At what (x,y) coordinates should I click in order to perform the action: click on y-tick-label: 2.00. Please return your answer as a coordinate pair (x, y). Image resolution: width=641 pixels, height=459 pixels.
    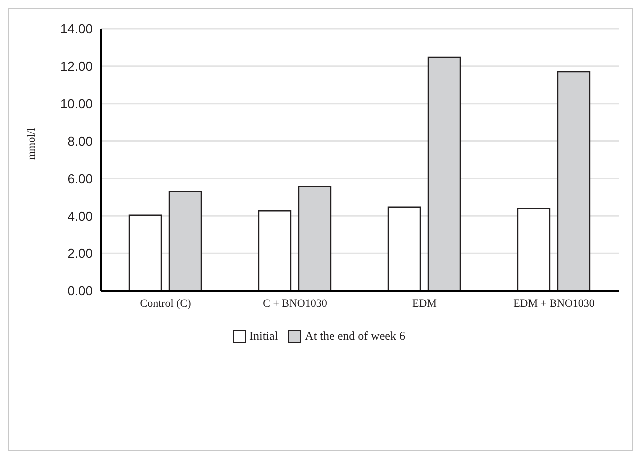
    Looking at the image, I should click on (80, 254).